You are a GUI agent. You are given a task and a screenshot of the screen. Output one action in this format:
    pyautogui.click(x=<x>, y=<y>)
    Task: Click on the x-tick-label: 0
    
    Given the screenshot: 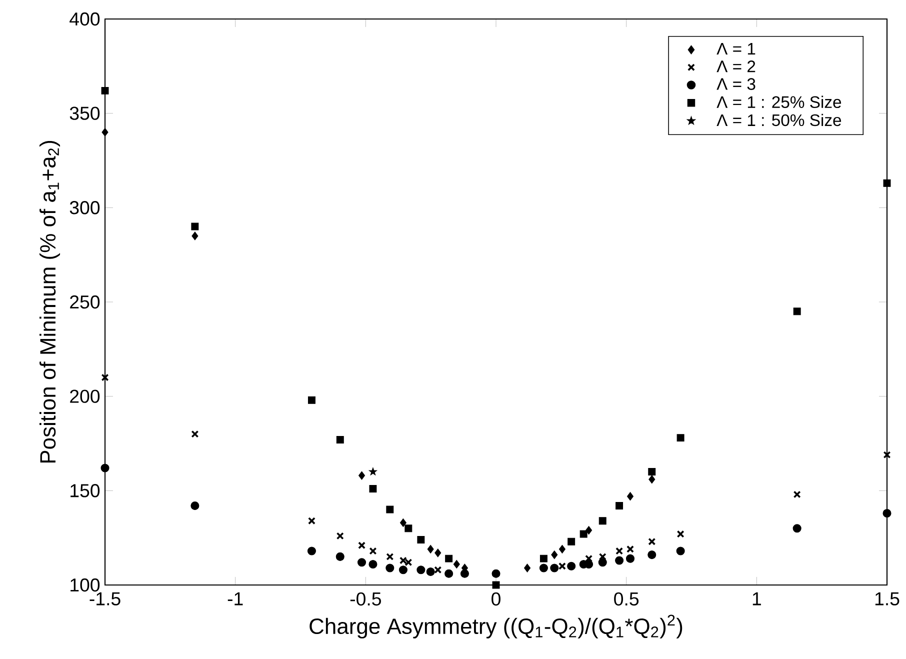 What is the action you would take?
    pyautogui.click(x=496, y=599)
    